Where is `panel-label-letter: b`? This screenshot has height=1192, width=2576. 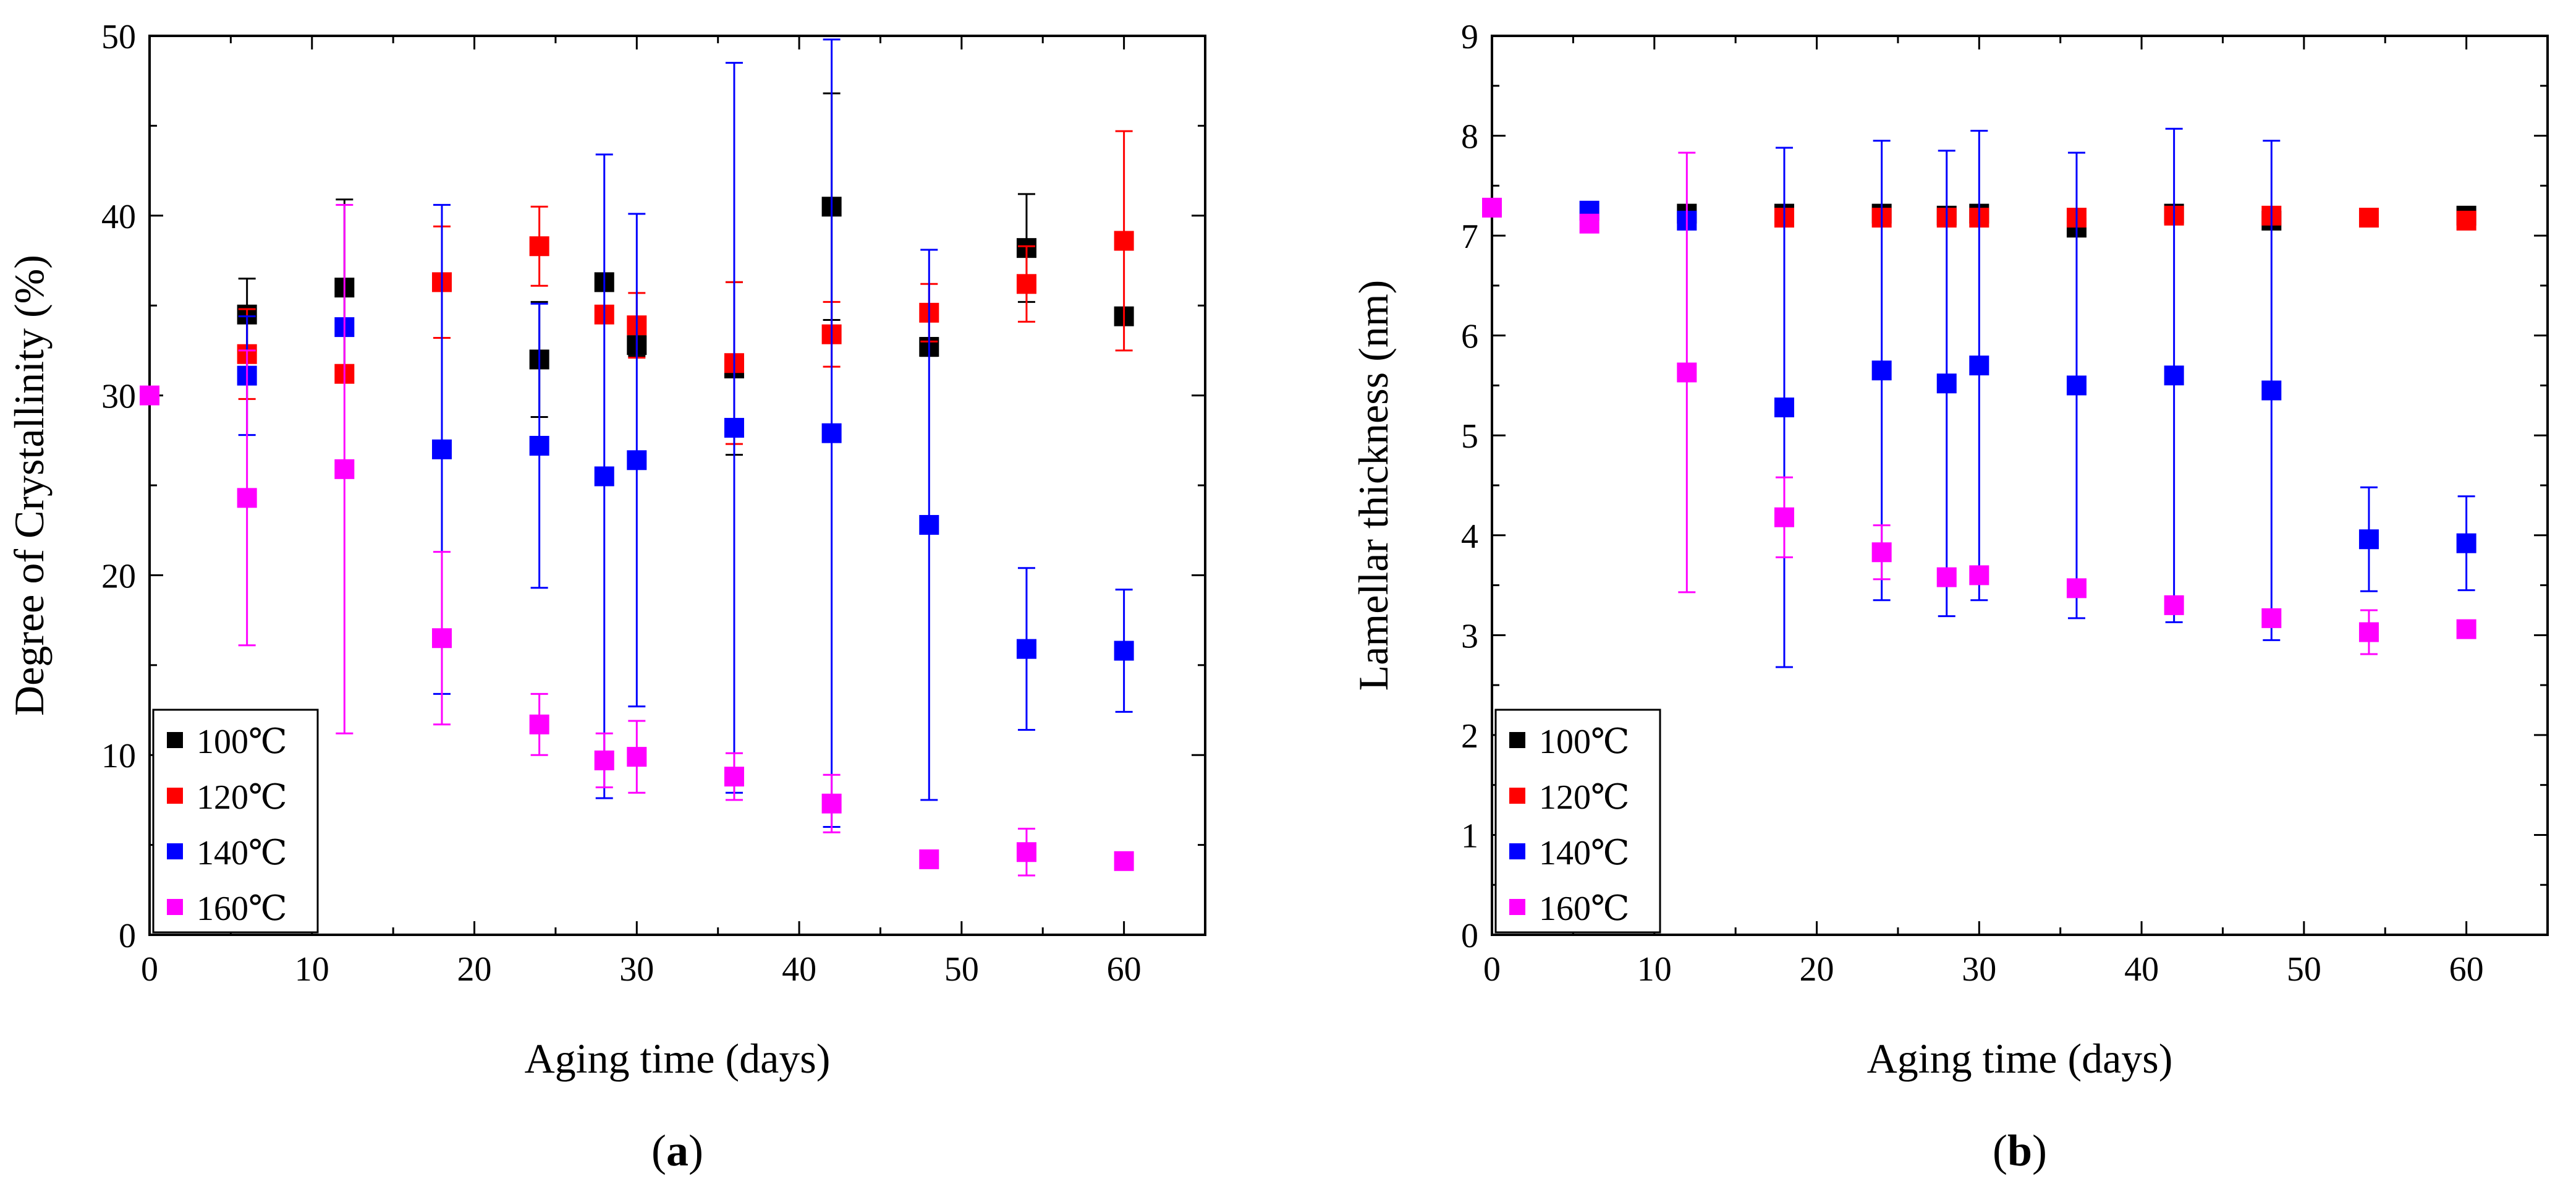 panel-label-letter: b is located at coordinates (2019, 1150).